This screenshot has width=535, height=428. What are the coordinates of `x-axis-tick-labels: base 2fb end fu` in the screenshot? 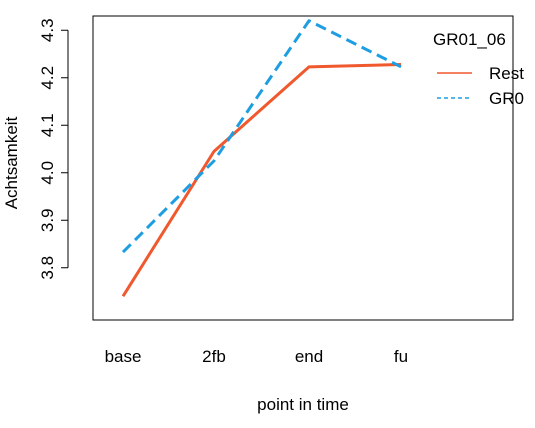 It's located at (257, 356).